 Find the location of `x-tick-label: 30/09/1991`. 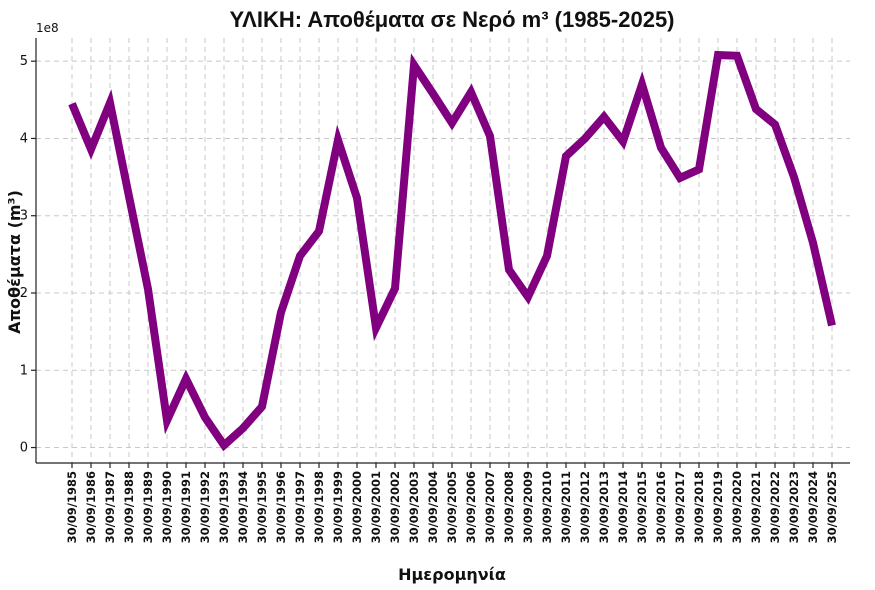

x-tick-label: 30/09/1991 is located at coordinates (186, 507).